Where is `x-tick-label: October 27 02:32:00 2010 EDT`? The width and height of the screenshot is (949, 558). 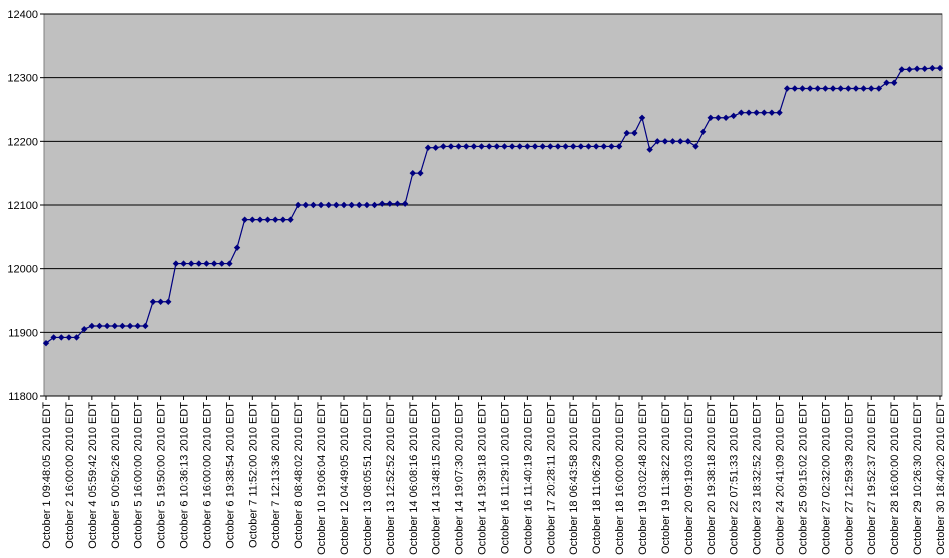
x-tick-label: October 27 02:32:00 2010 EDT is located at coordinates (826, 478).